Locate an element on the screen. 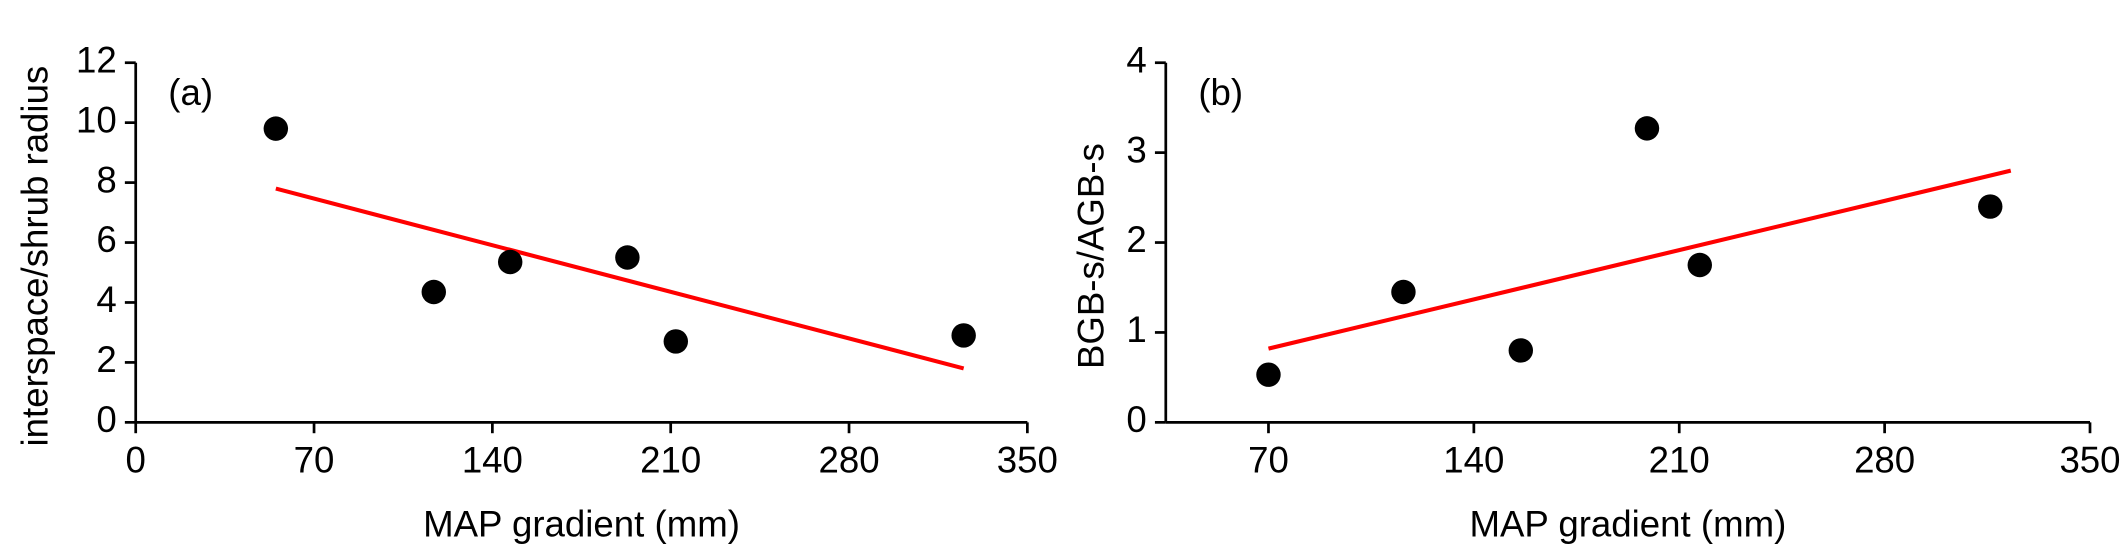 The width and height of the screenshot is (2128, 557). x-tick-label: 0 is located at coordinates (136, 460).